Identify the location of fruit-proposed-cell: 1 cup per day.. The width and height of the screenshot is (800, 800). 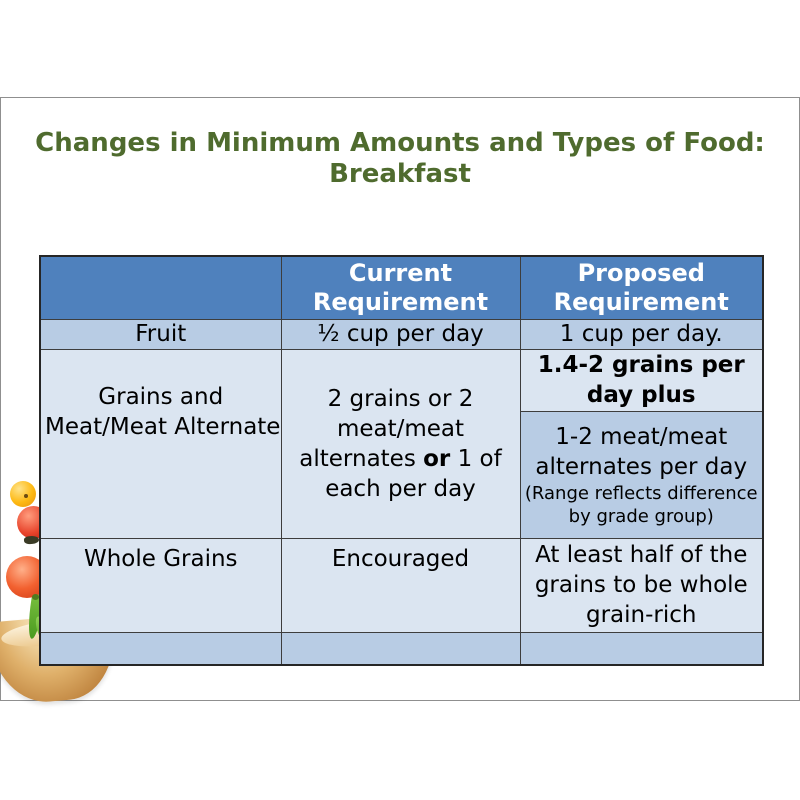
(641, 334).